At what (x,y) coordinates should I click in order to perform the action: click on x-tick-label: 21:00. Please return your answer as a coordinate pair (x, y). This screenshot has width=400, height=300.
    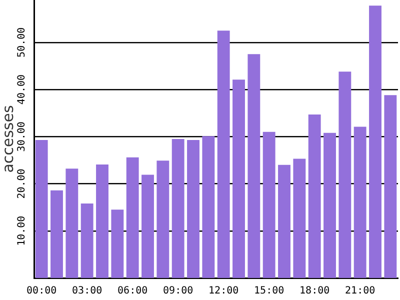
    Looking at the image, I should click on (360, 291).